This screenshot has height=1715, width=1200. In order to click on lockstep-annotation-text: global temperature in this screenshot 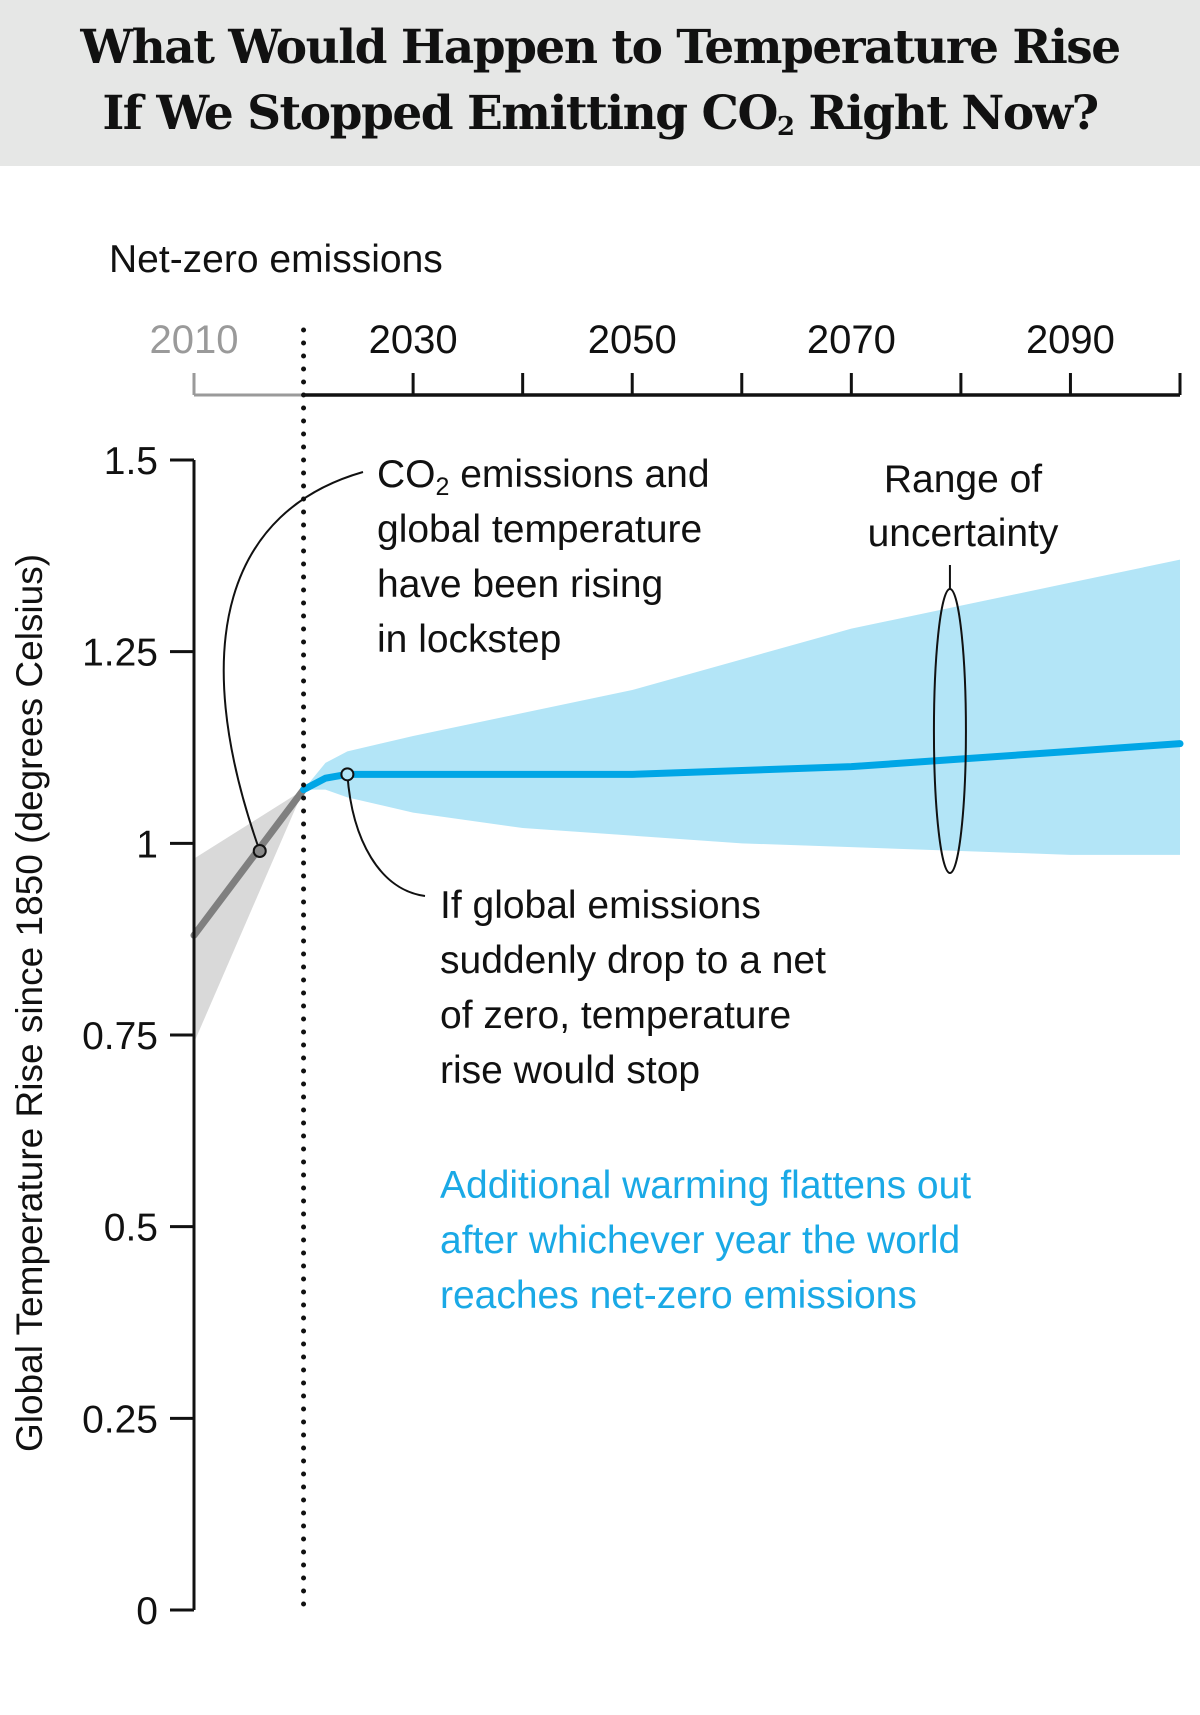, I will do `click(539, 529)`.